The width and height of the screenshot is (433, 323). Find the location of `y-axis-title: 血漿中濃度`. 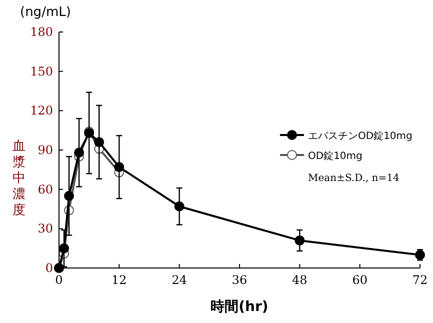

y-axis-title: 血漿中濃度 is located at coordinates (19, 178).